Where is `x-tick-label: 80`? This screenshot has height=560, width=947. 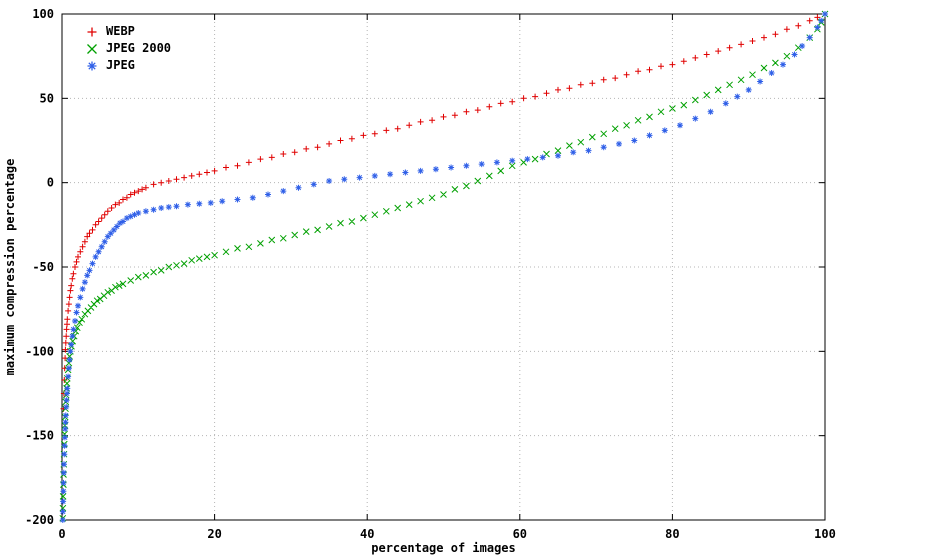
x-tick-label: 80 is located at coordinates (672, 534).